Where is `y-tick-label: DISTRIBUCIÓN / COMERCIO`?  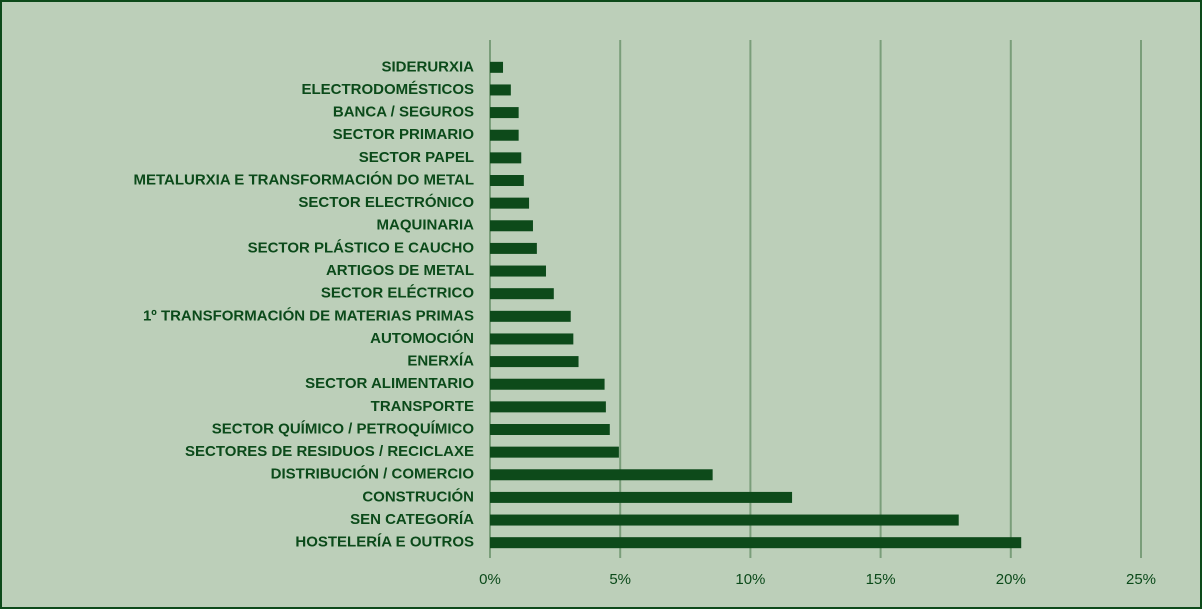 y-tick-label: DISTRIBUCIÓN / COMERCIO is located at coordinates (373, 474).